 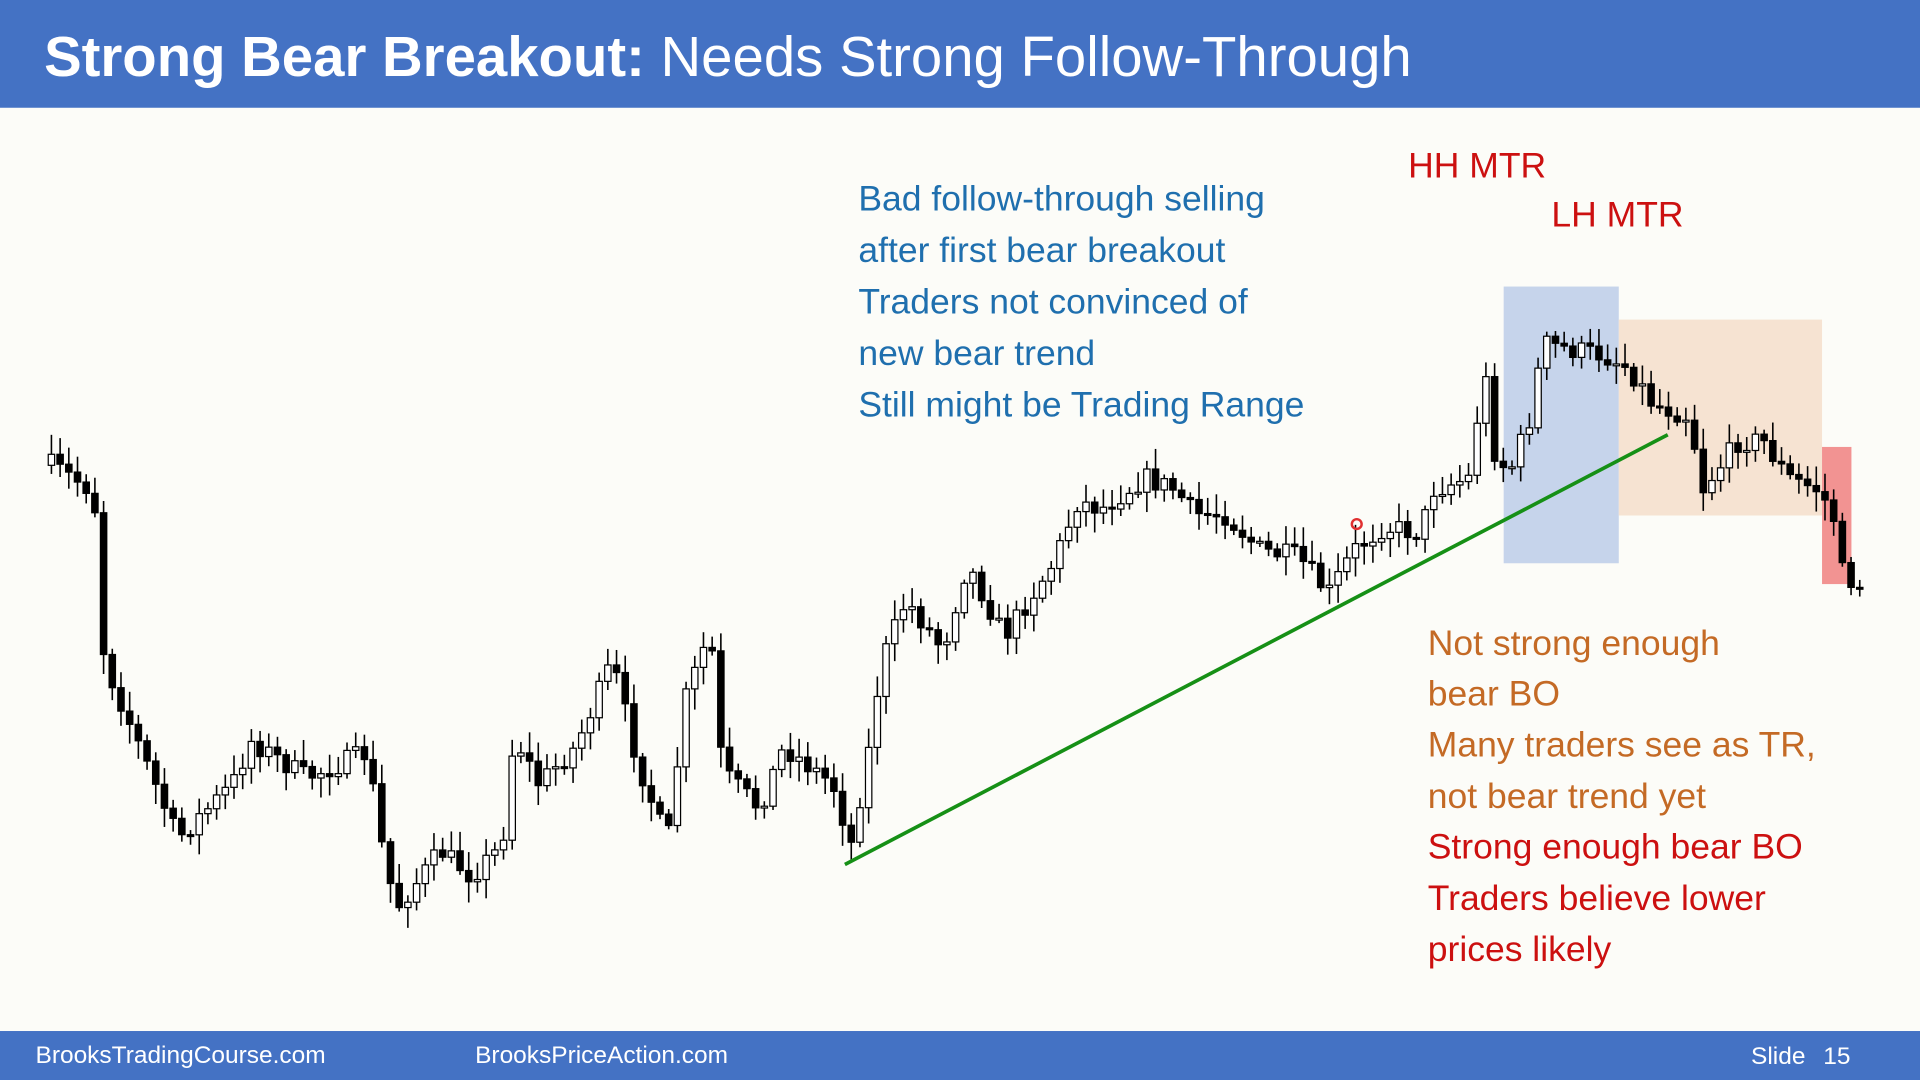 I want to click on note-line: Still might be Trading Range, so click(x=1081, y=404).